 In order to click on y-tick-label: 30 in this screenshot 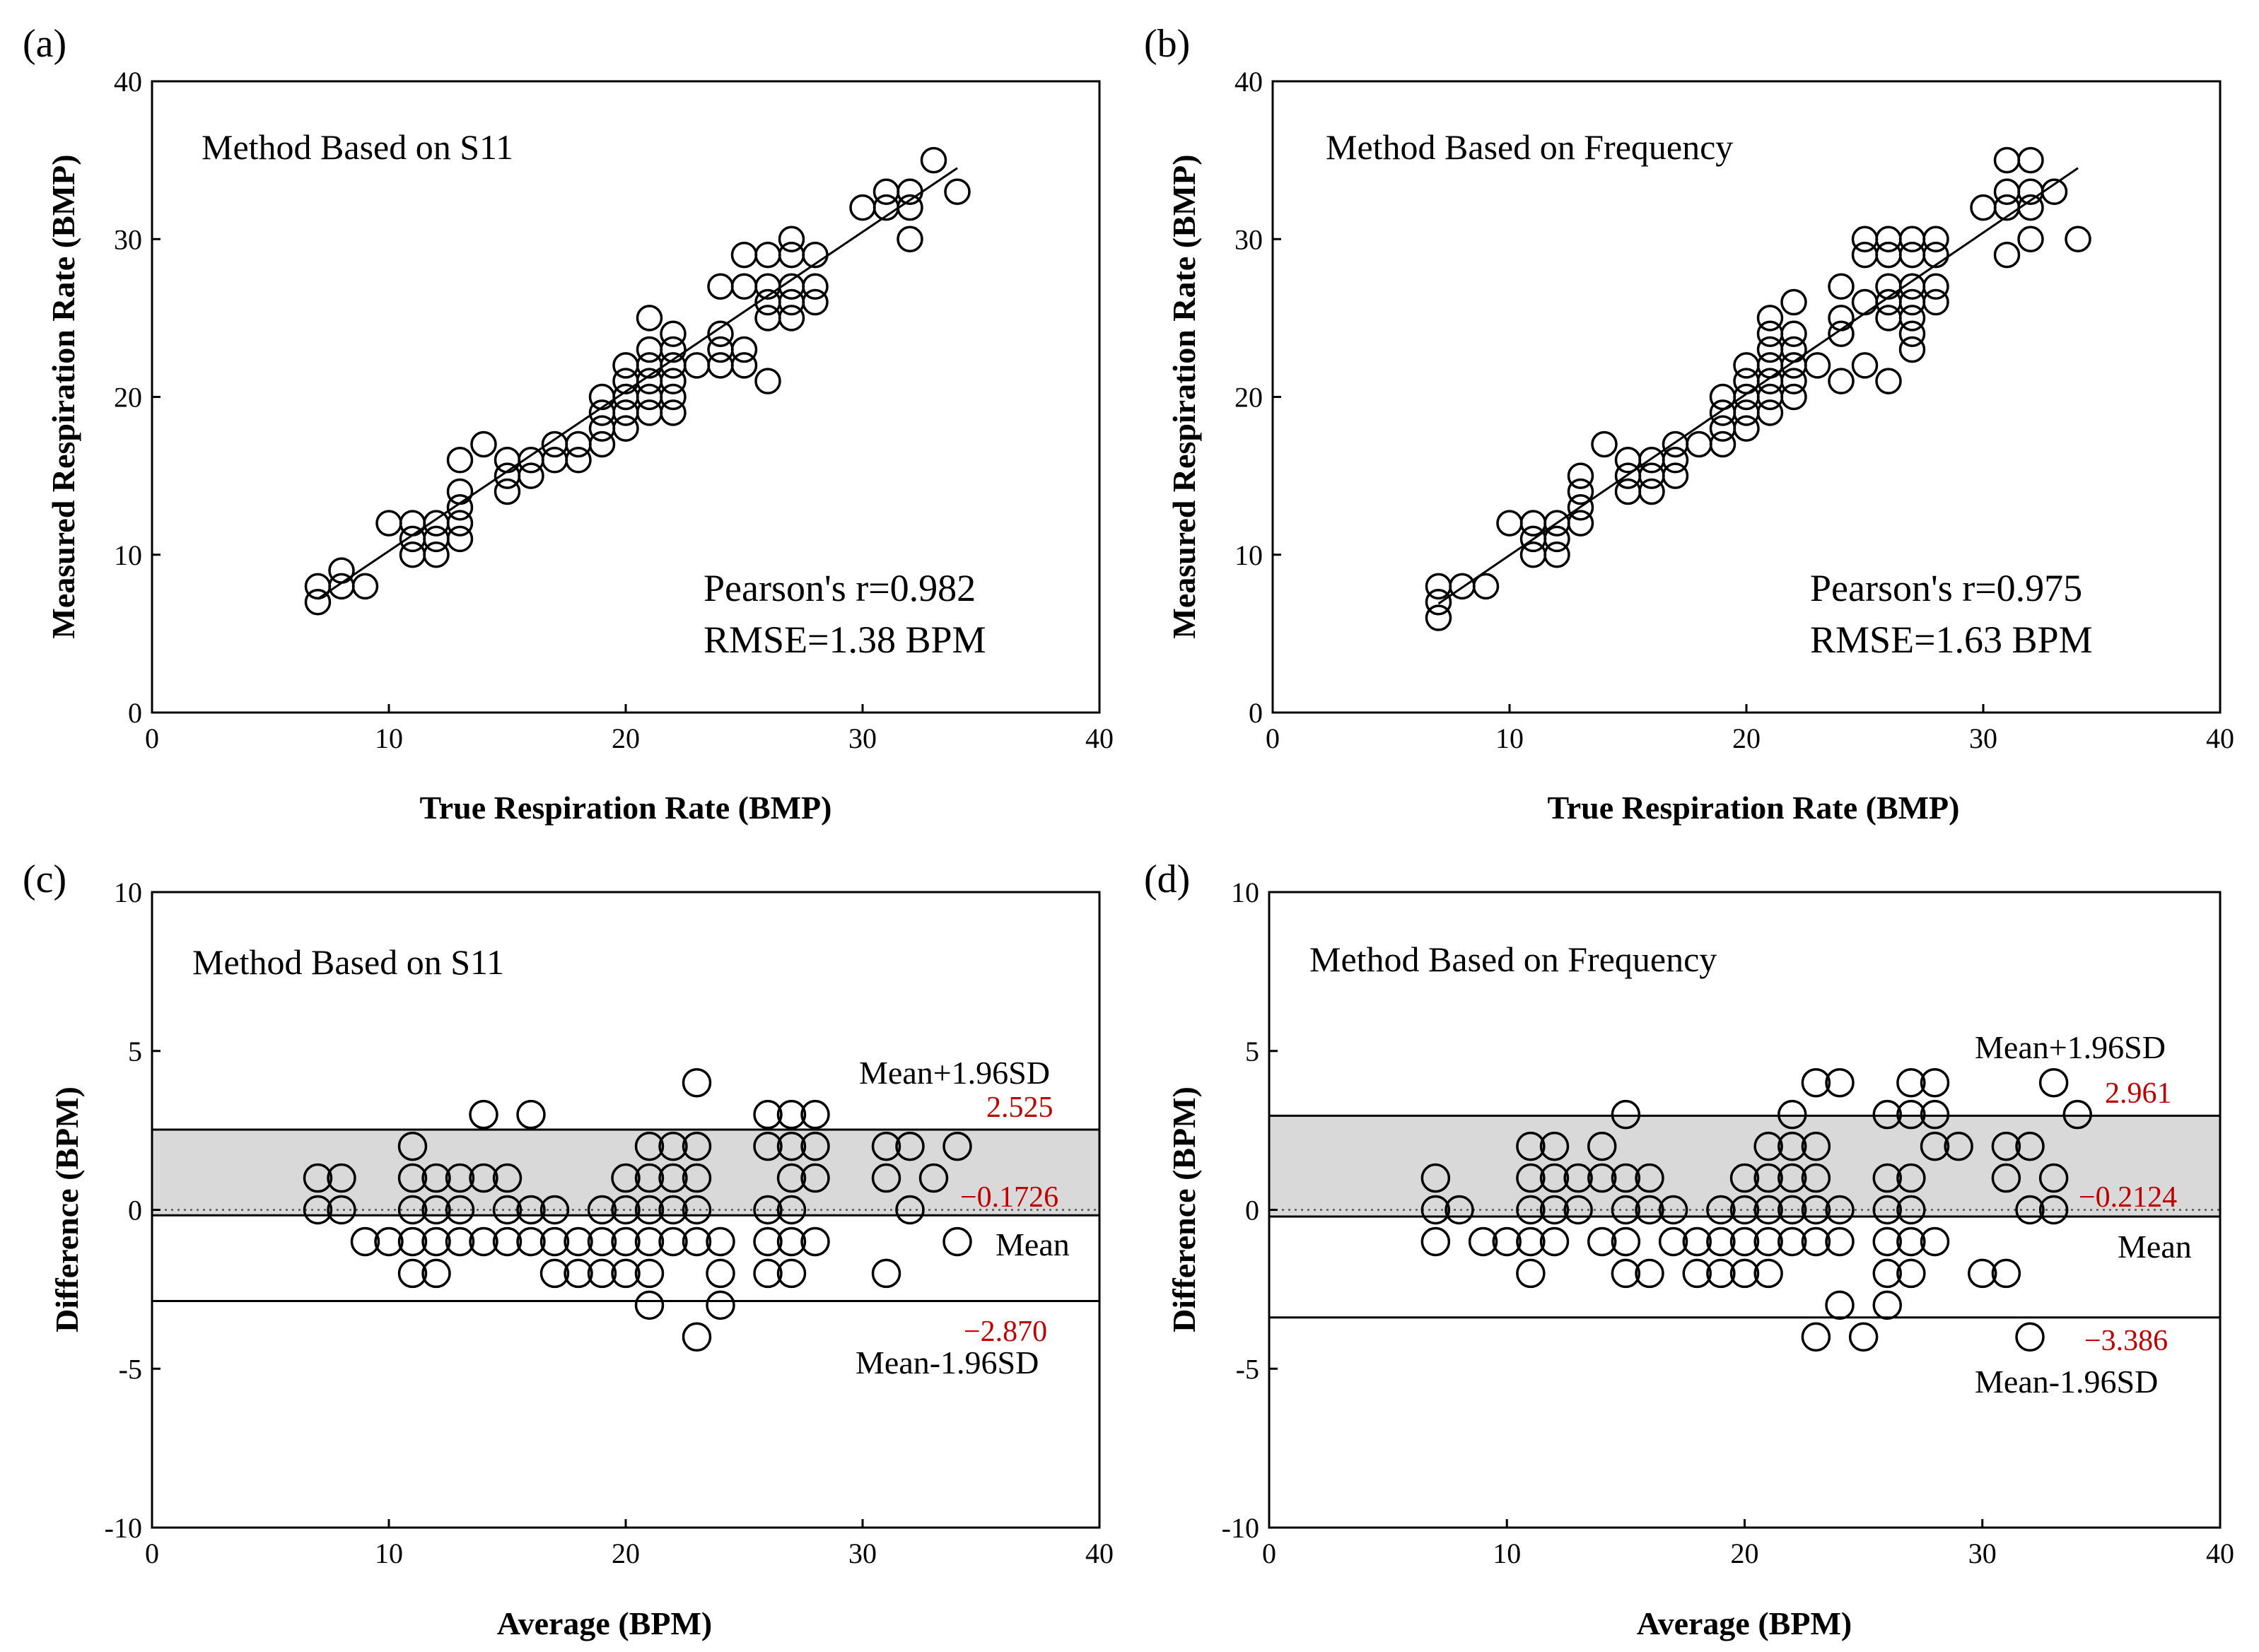, I will do `click(128, 239)`.